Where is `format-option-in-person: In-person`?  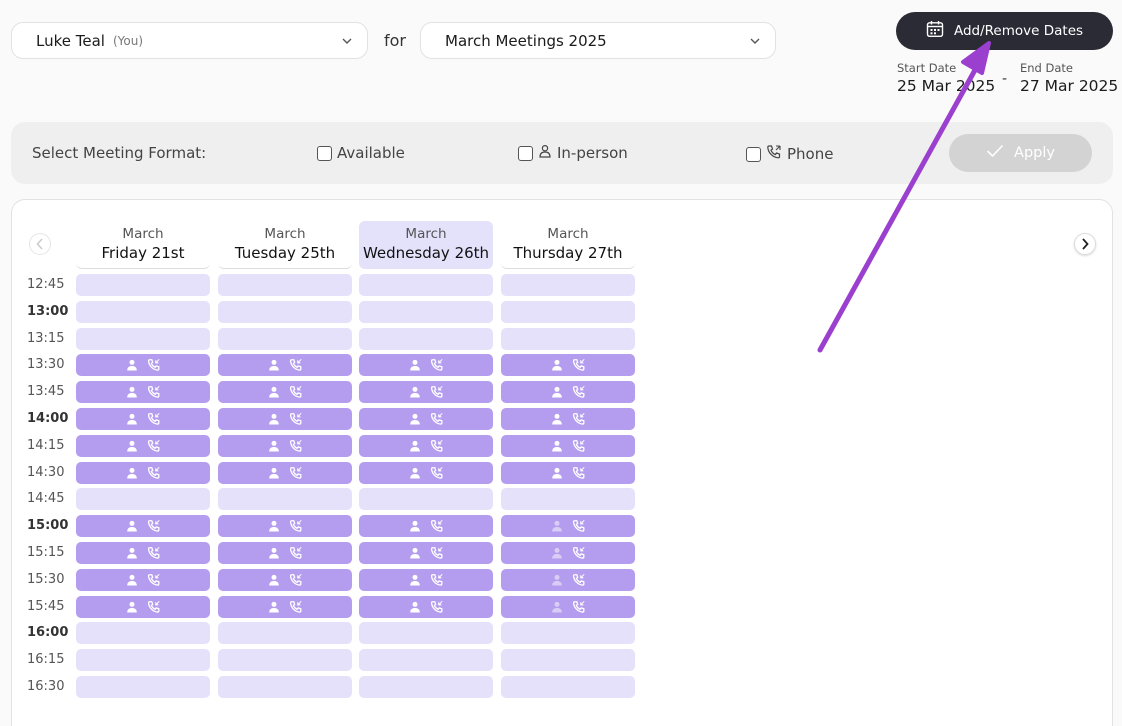 format-option-in-person: In-person is located at coordinates (573, 153).